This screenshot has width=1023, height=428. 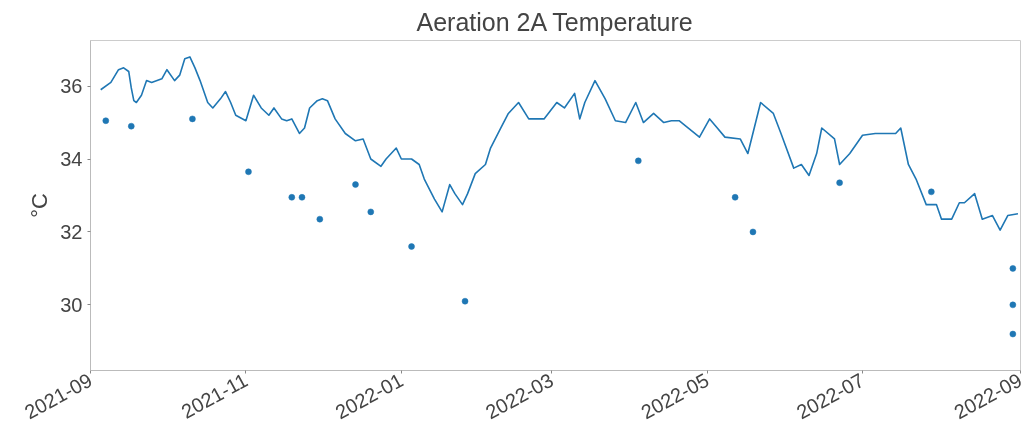 I want to click on y-tick-label: 34, so click(x=71, y=159).